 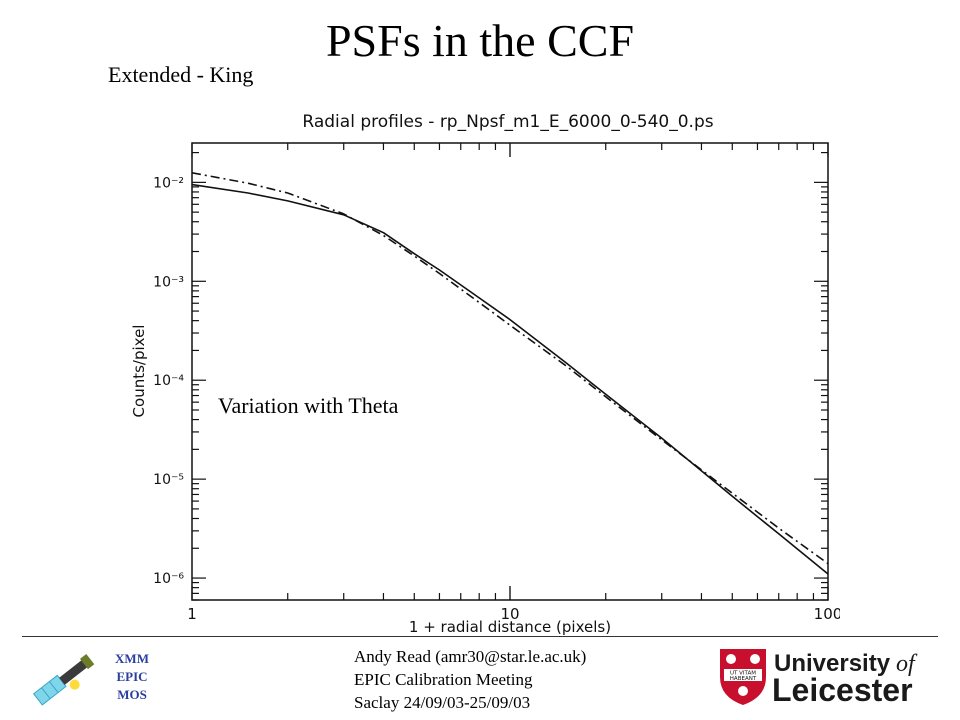 I want to click on x-tick-label: 1, so click(x=192, y=614).